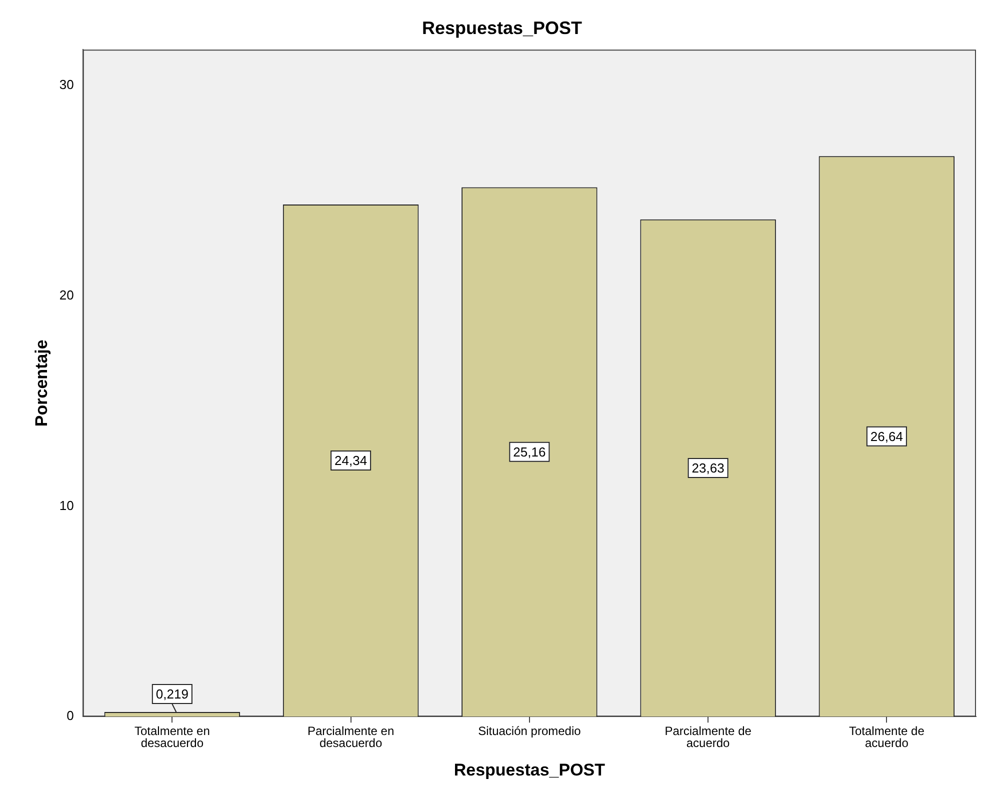 This screenshot has width=992, height=803. What do you see at coordinates (530, 731) in the screenshot?
I see `x-tick-label: Situación promedio` at bounding box center [530, 731].